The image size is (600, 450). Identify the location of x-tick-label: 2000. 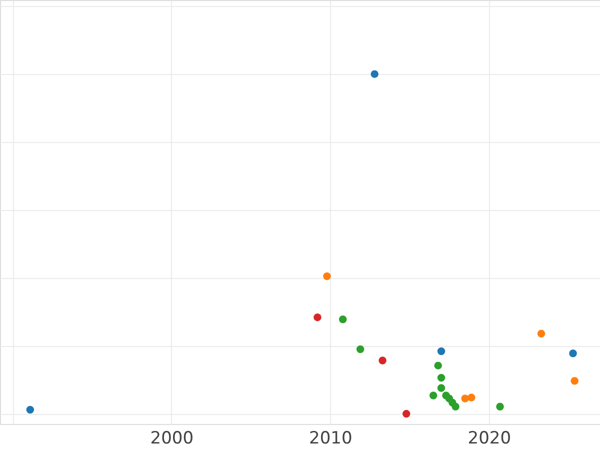
(172, 438).